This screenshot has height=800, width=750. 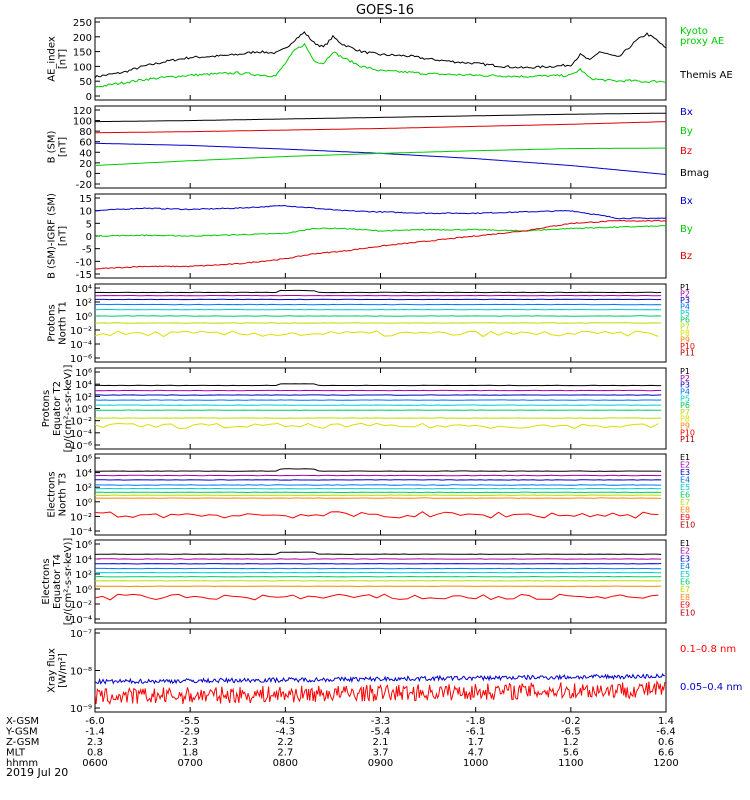 I want to click on legend-e8: E8, so click(x=685, y=510).